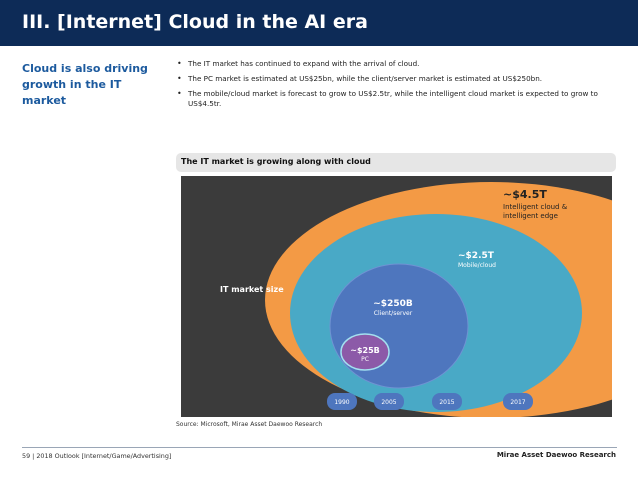 Image resolution: width=638 pixels, height=479 pixels. I want to click on year-label: 2017, so click(517, 402).